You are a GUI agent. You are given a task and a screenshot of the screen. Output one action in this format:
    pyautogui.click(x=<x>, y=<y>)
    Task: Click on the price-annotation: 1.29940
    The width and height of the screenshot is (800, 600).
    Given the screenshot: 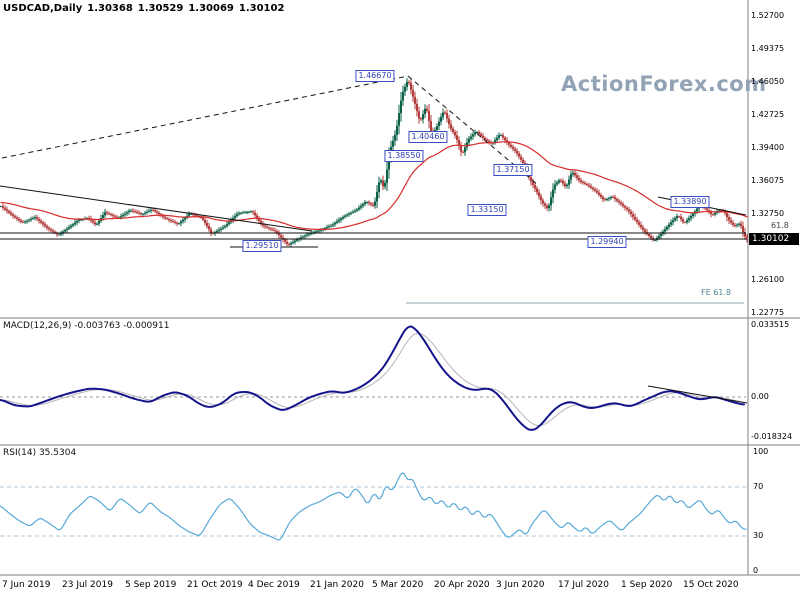 What is the action you would take?
    pyautogui.click(x=607, y=242)
    